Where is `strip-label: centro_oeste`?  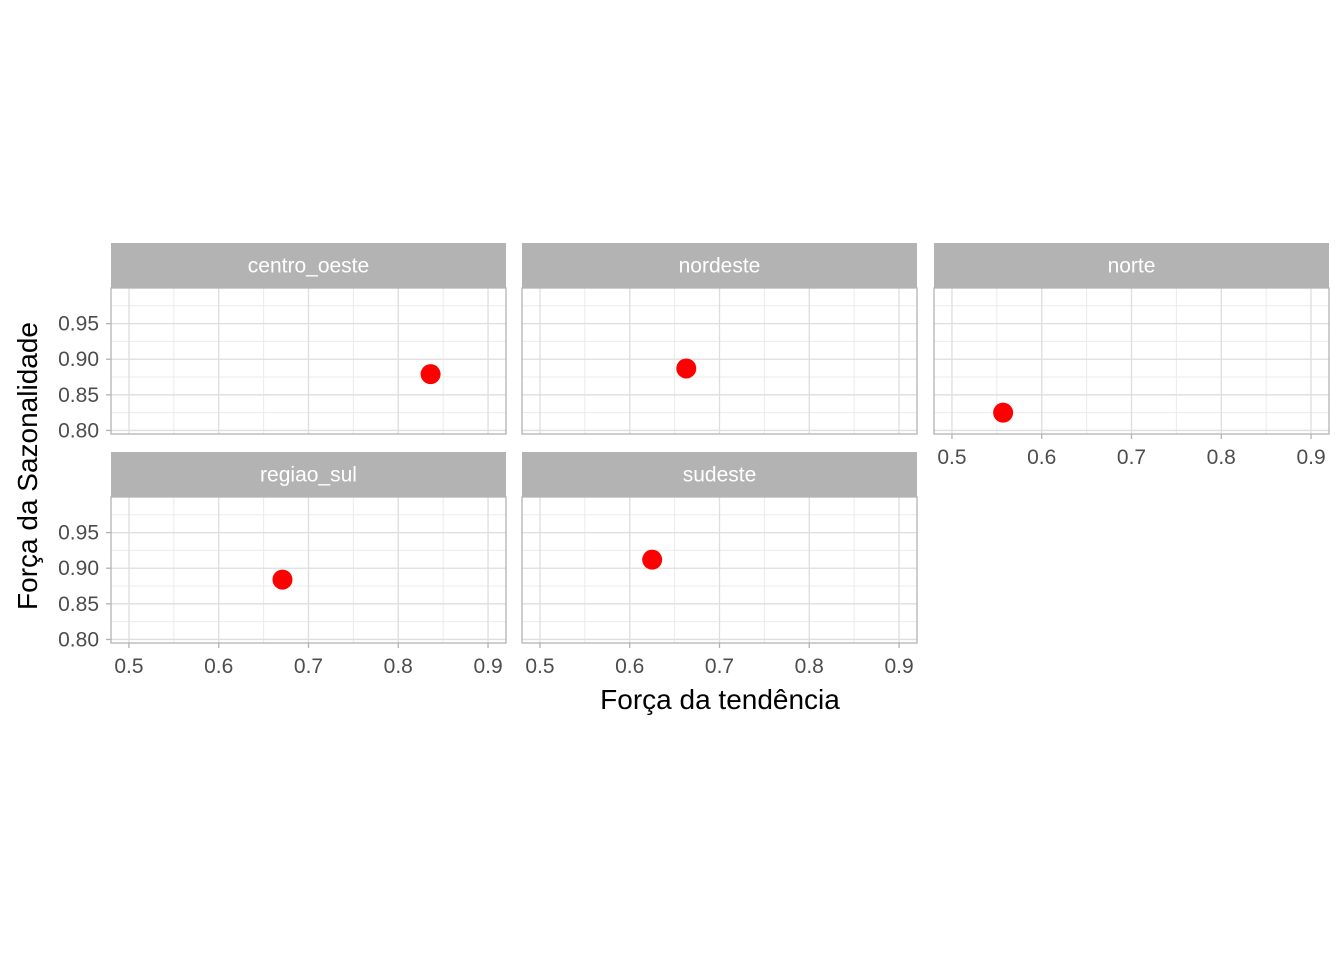
strip-label: centro_oeste is located at coordinates (308, 266).